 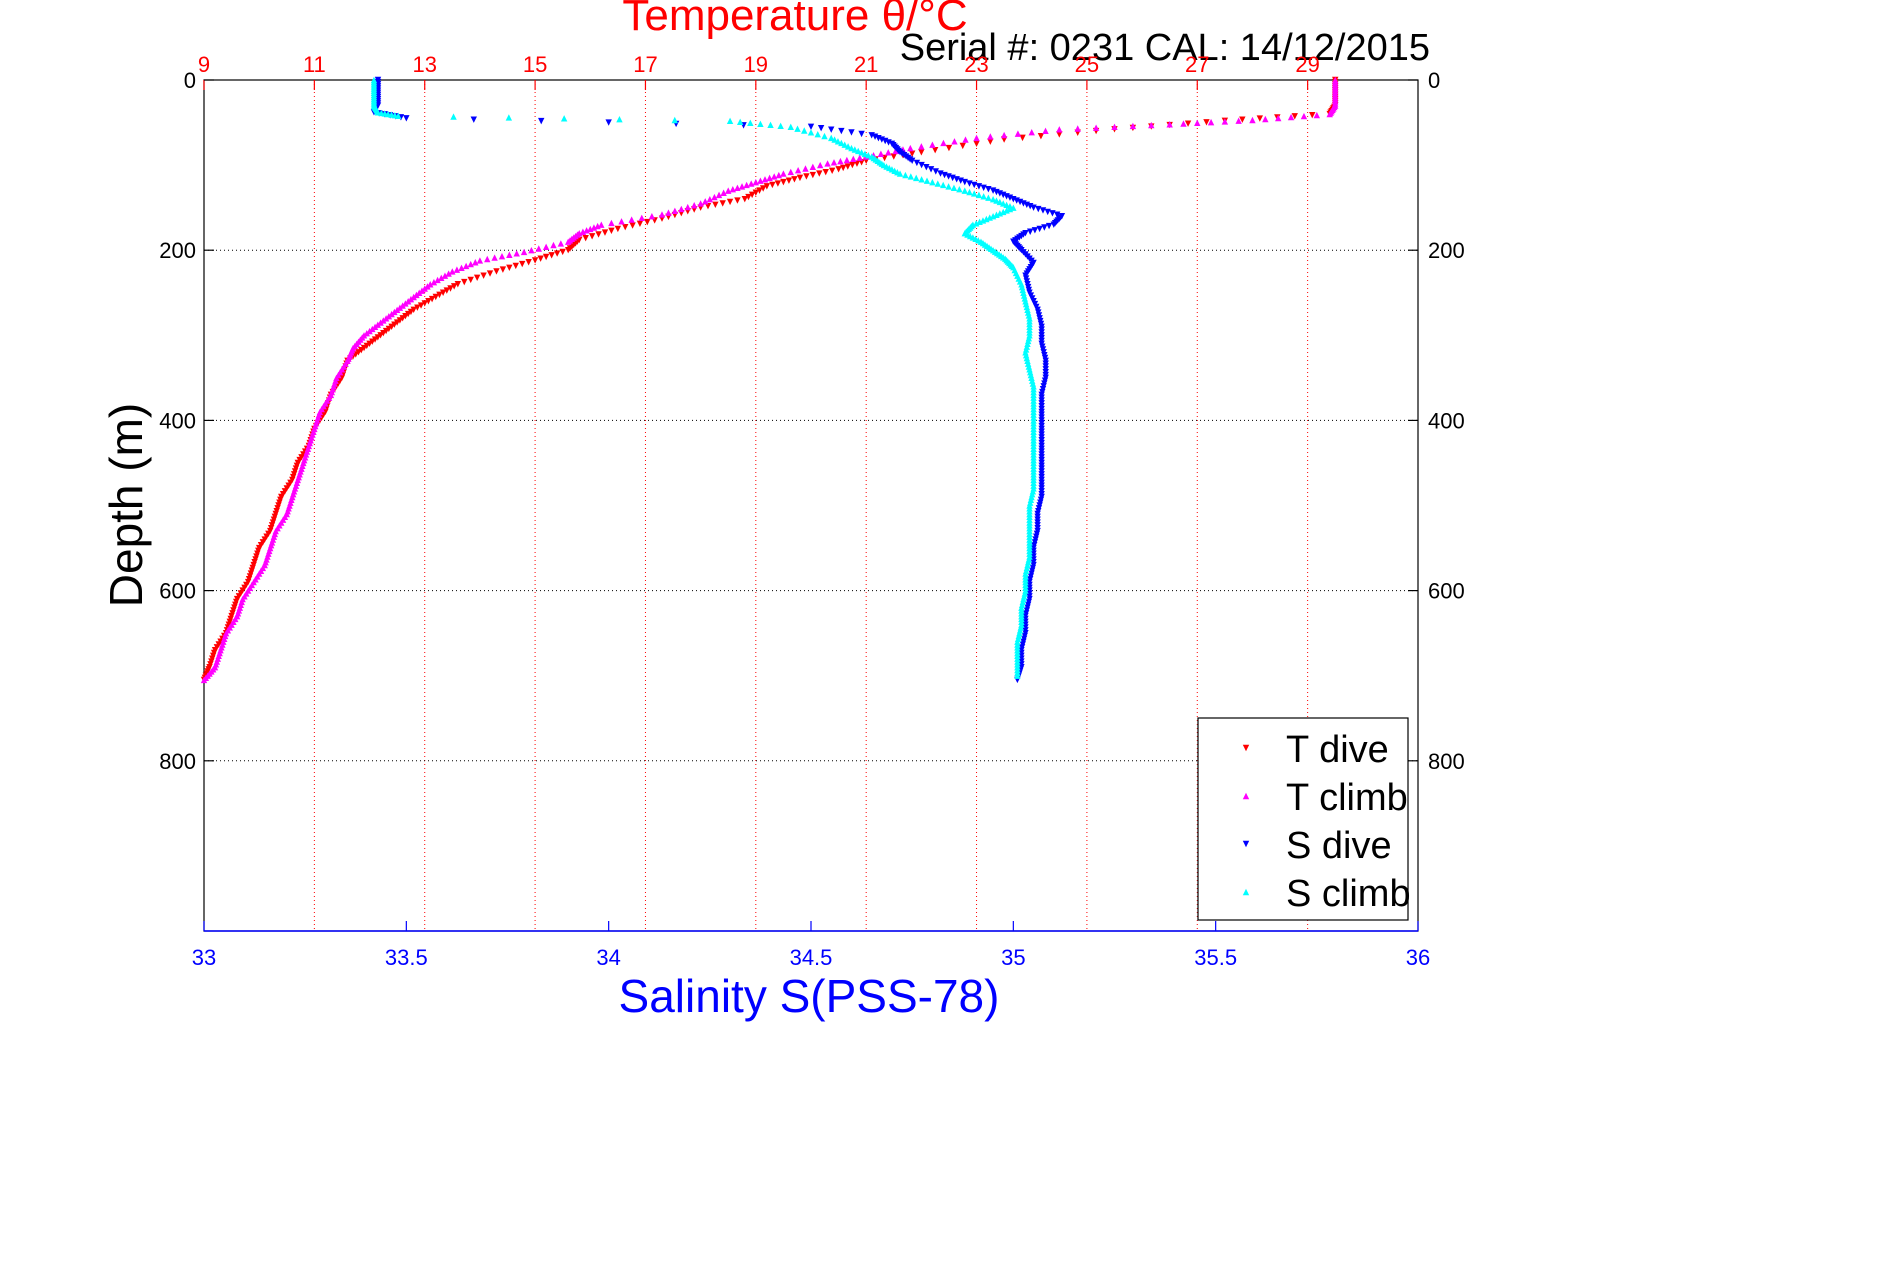 I want to click on legend-label: S dive, so click(x=1339, y=846).